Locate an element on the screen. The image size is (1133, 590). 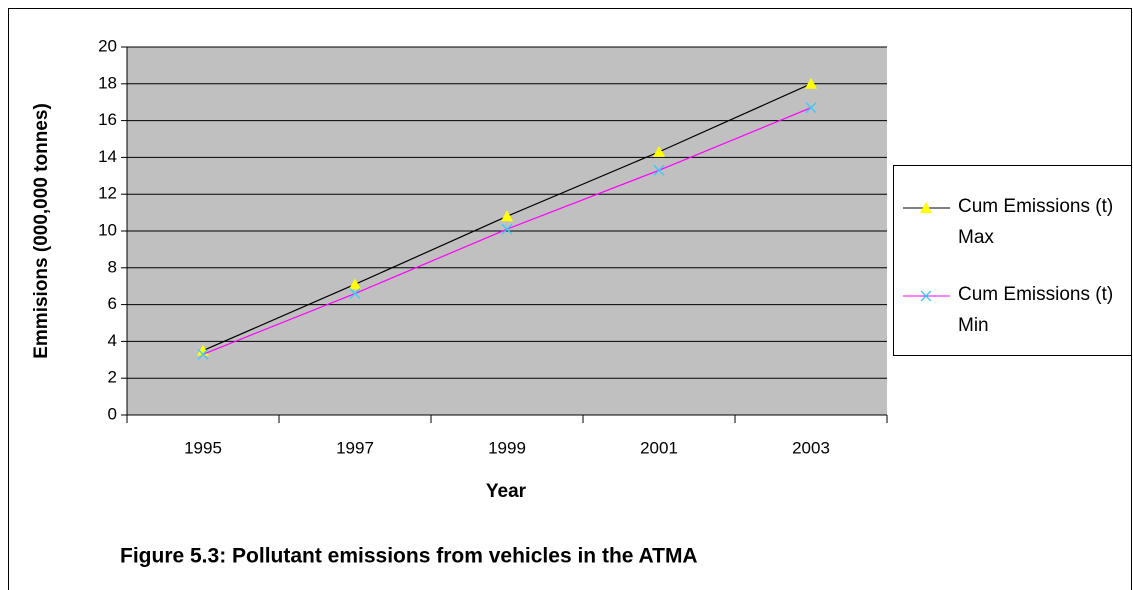
y-tick-label: 8 is located at coordinates (112, 266).